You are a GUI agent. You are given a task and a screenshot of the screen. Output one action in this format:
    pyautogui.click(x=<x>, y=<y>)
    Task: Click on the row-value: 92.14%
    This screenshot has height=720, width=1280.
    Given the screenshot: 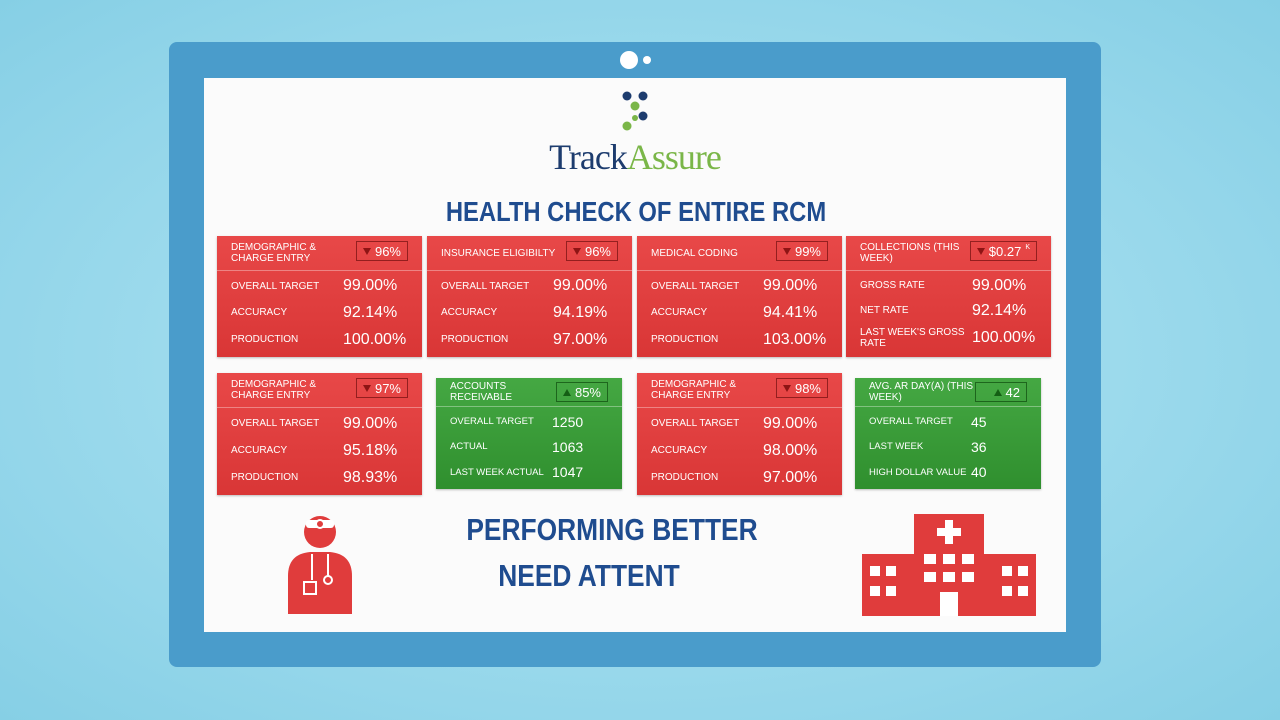 What is the action you would take?
    pyautogui.click(x=999, y=310)
    